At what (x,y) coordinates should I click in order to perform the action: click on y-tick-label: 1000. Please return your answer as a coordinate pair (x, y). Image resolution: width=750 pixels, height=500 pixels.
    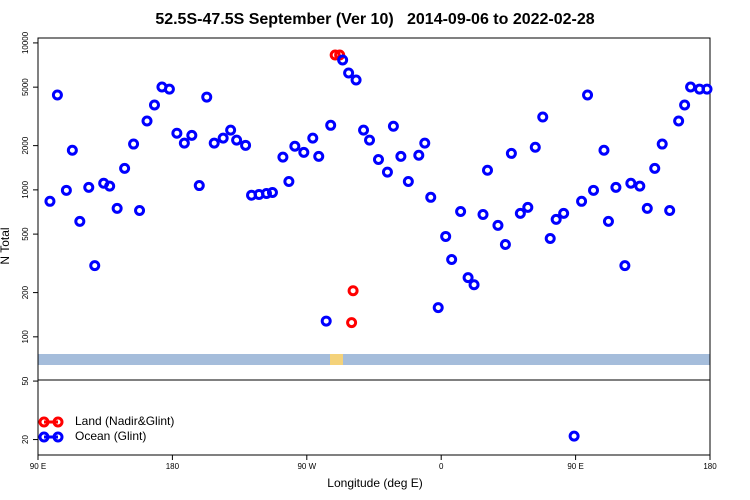
    Looking at the image, I should click on (25, 189).